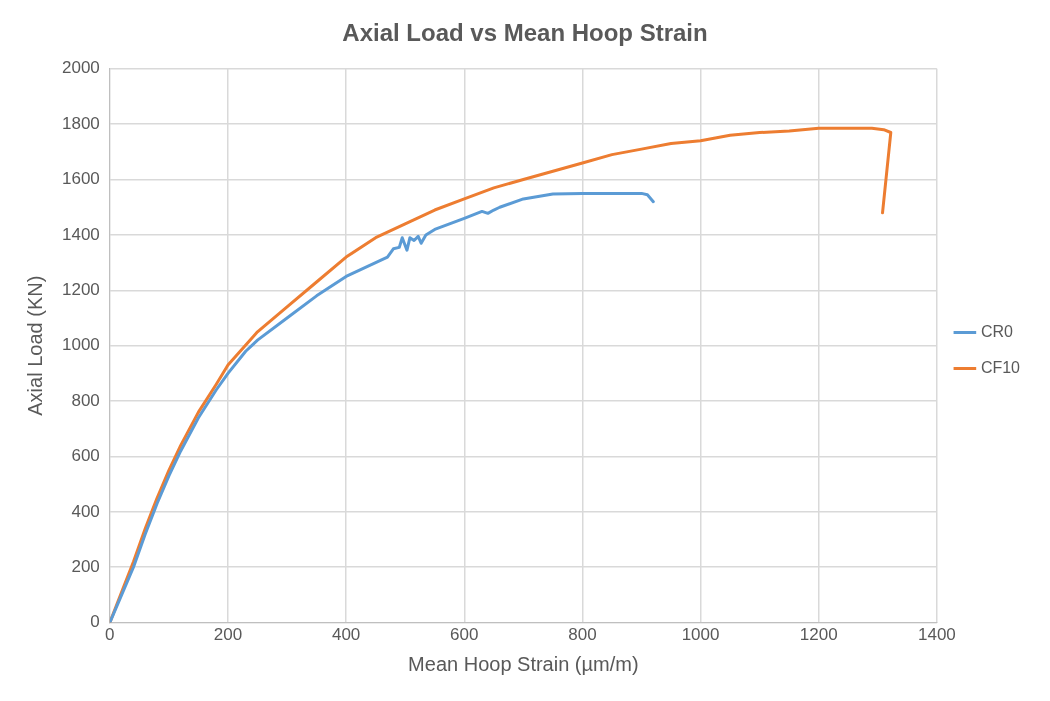  I want to click on y-tick-label: 600, so click(85, 456).